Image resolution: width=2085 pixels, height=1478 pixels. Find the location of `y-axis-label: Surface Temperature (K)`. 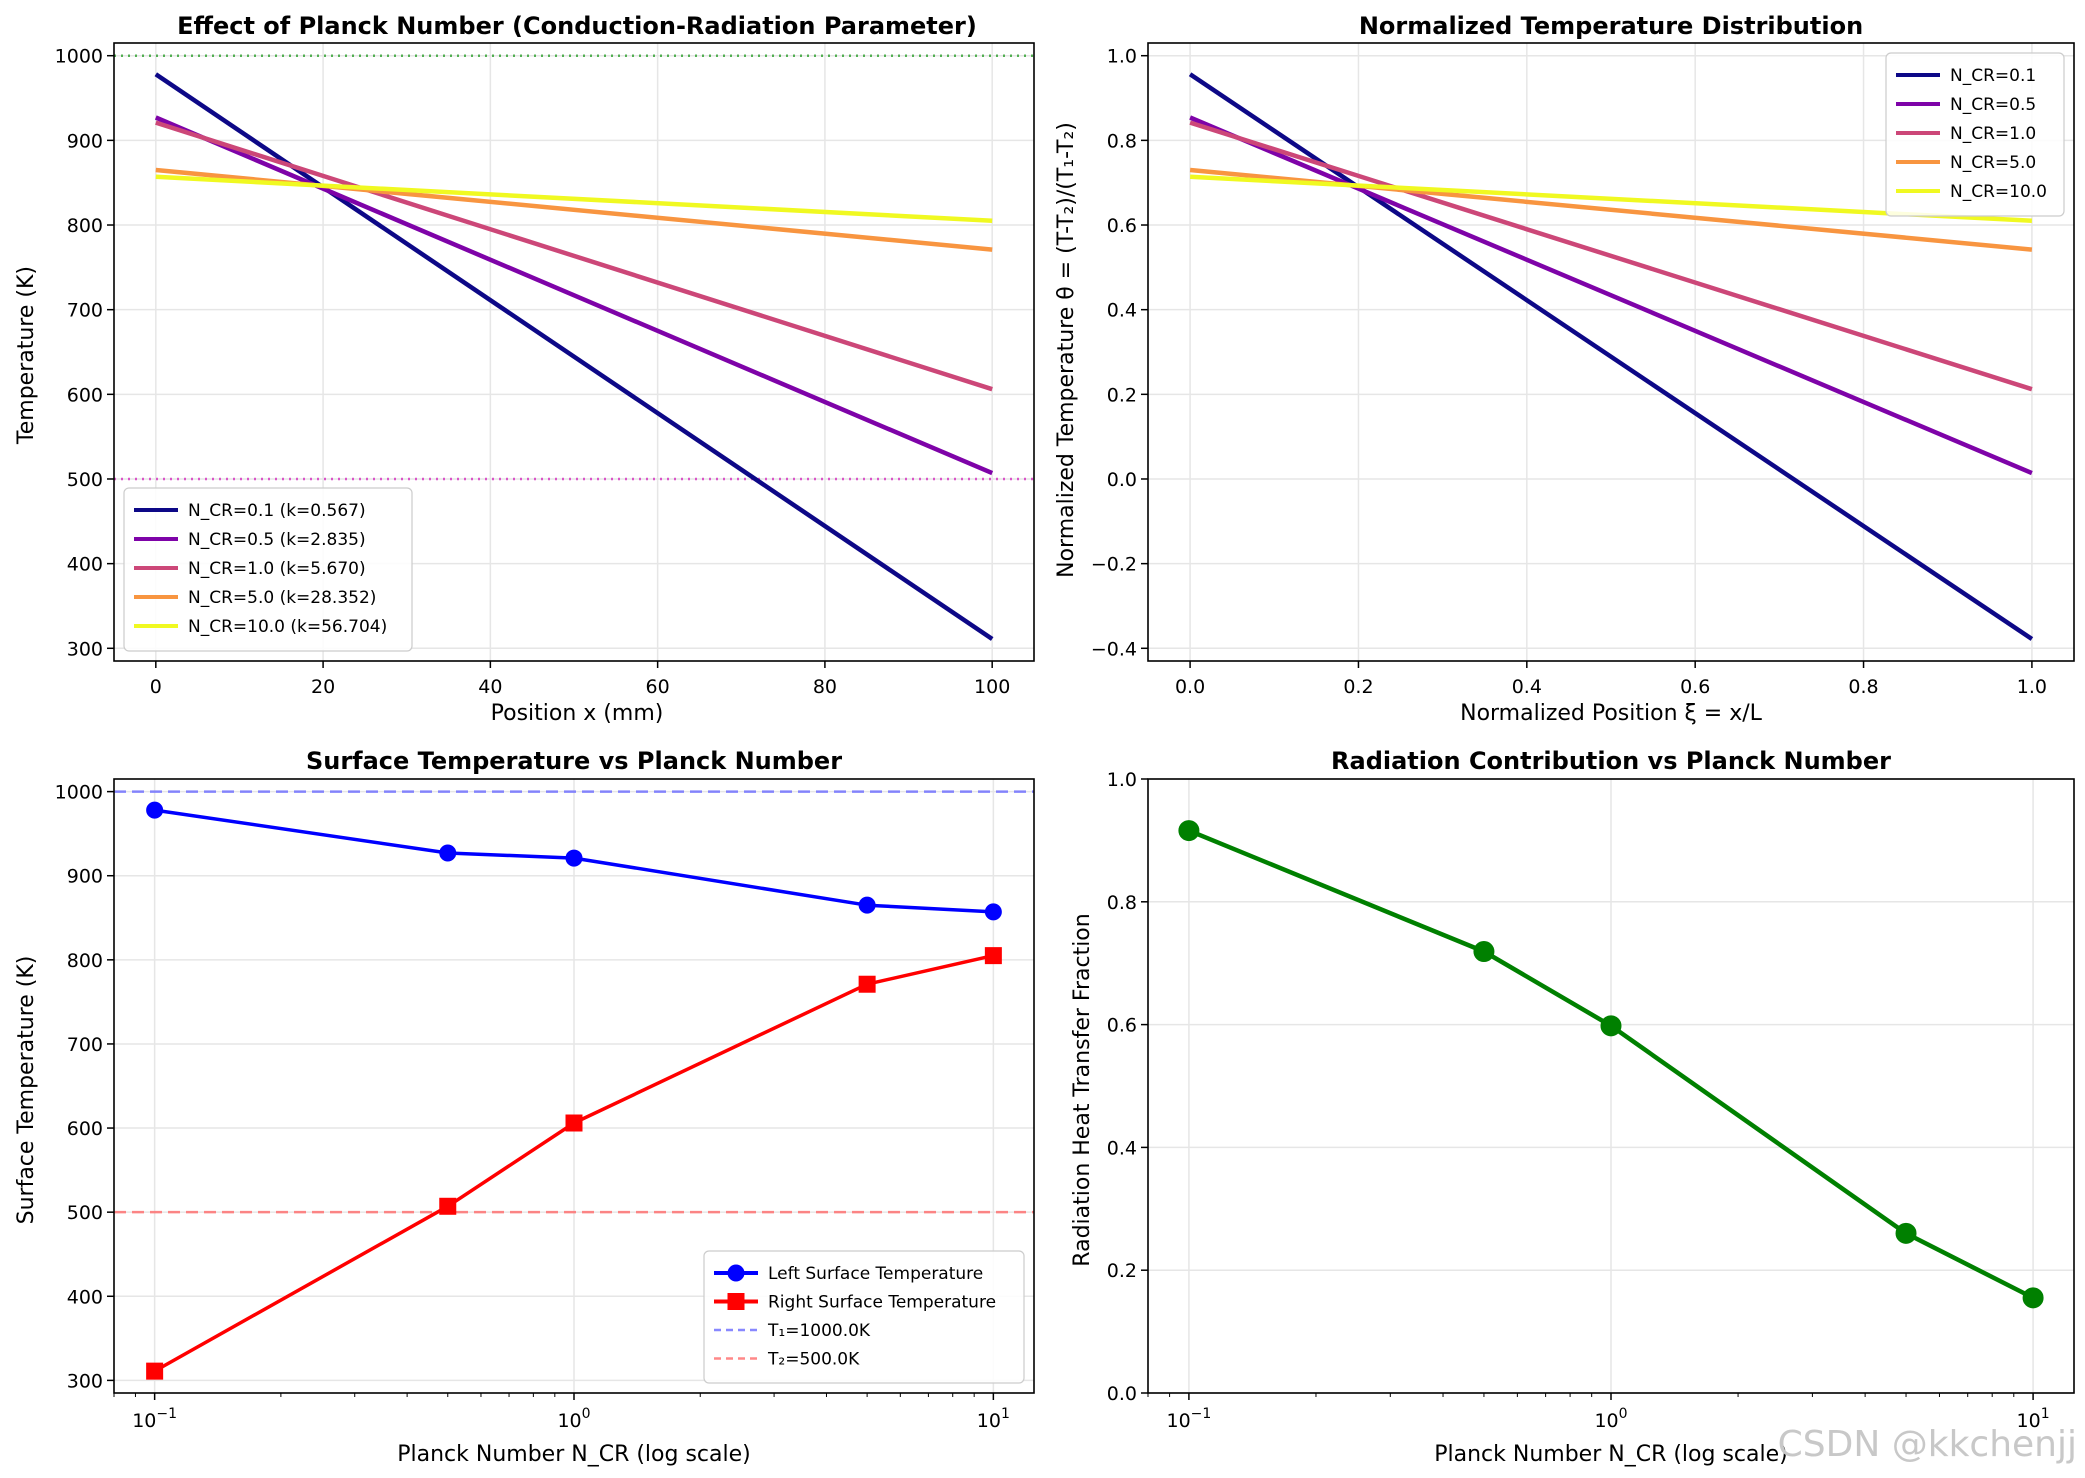

y-axis-label: Surface Temperature (K) is located at coordinates (26, 1090).